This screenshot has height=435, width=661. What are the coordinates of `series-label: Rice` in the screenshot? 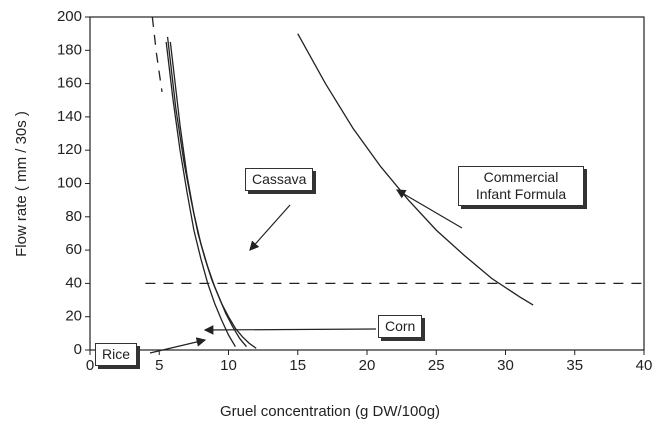 It's located at (116, 354).